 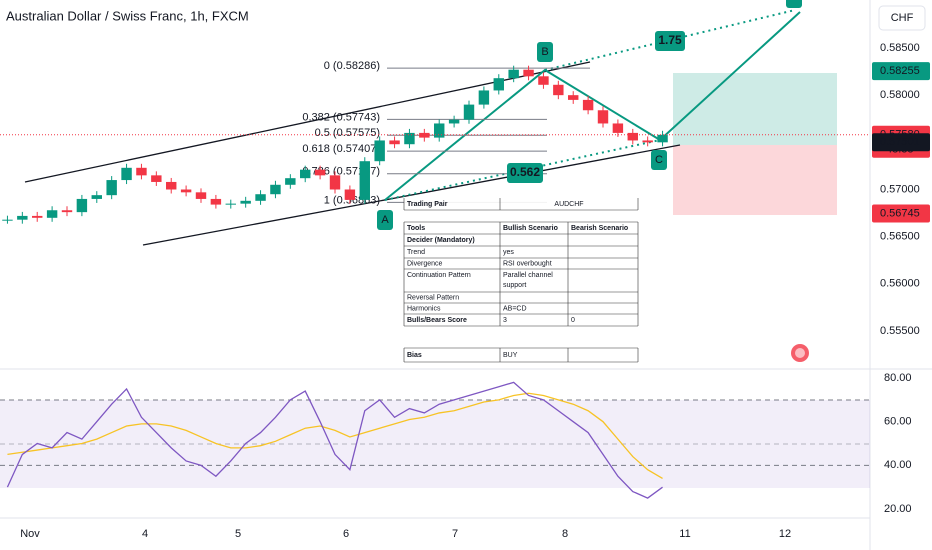 What do you see at coordinates (785, 534) in the screenshot?
I see `date-label: 12` at bounding box center [785, 534].